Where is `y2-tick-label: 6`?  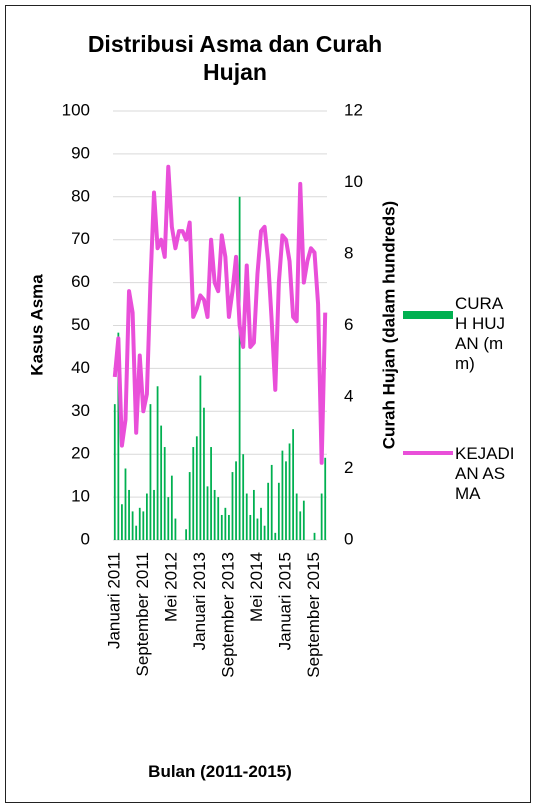
y2-tick-label: 6 is located at coordinates (348, 324).